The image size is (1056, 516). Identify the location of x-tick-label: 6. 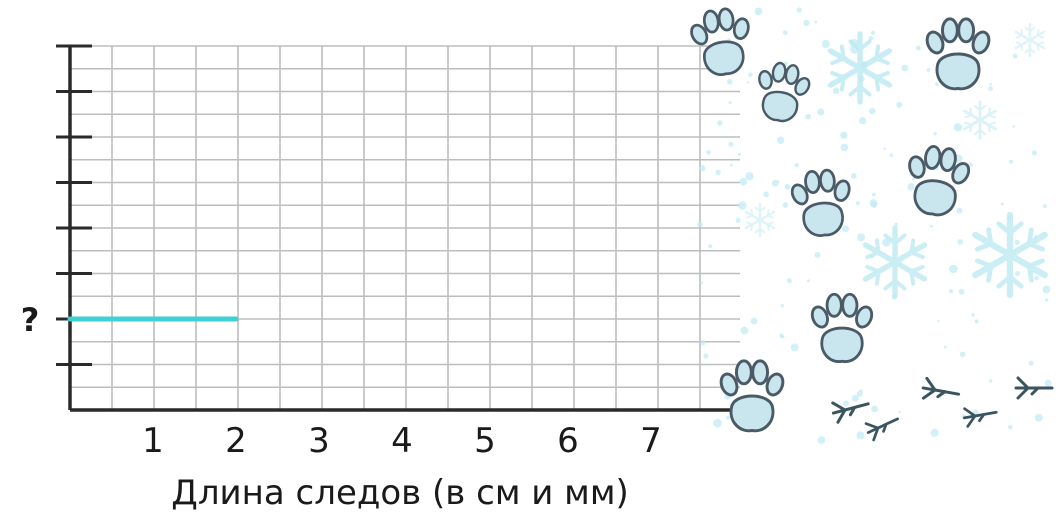
(568, 441).